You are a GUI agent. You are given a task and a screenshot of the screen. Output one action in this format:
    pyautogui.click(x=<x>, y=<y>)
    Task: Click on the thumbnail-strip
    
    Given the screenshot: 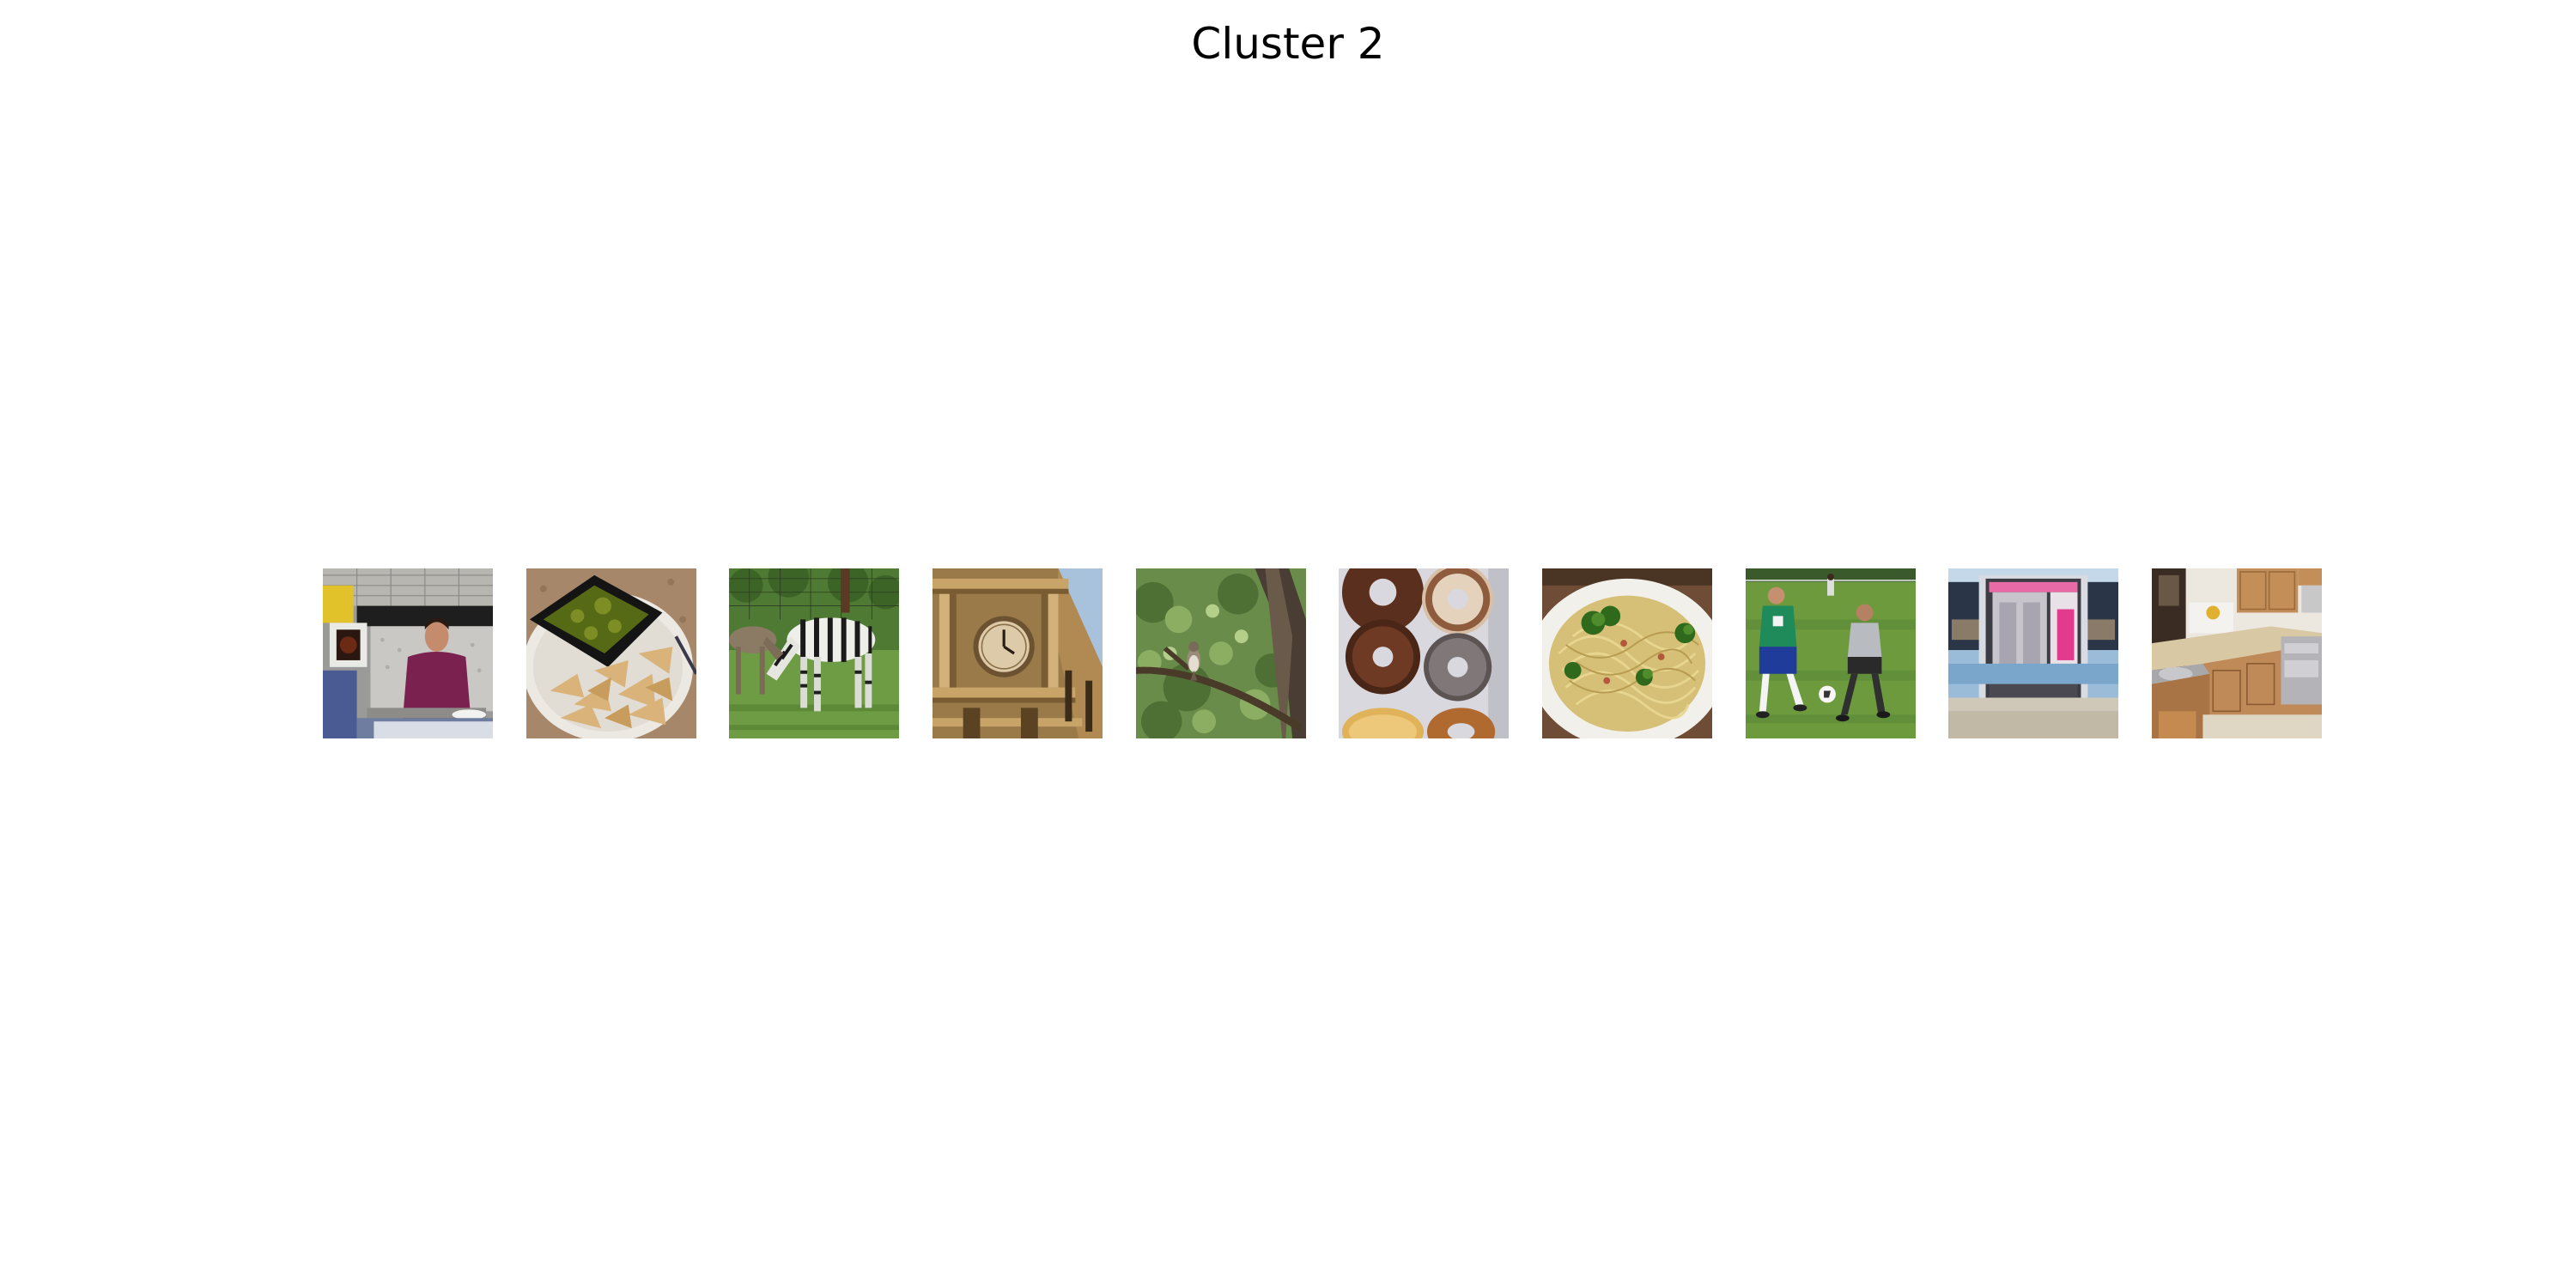 What is the action you would take?
    pyautogui.click(x=1323, y=653)
    